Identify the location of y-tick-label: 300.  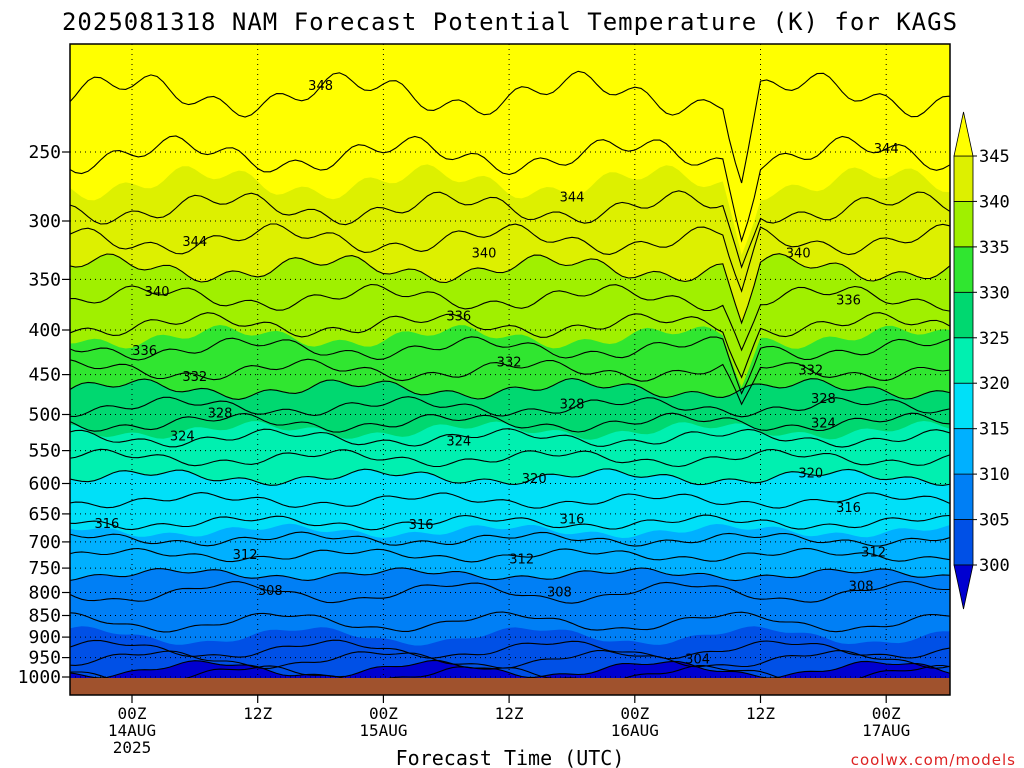
(44, 221).